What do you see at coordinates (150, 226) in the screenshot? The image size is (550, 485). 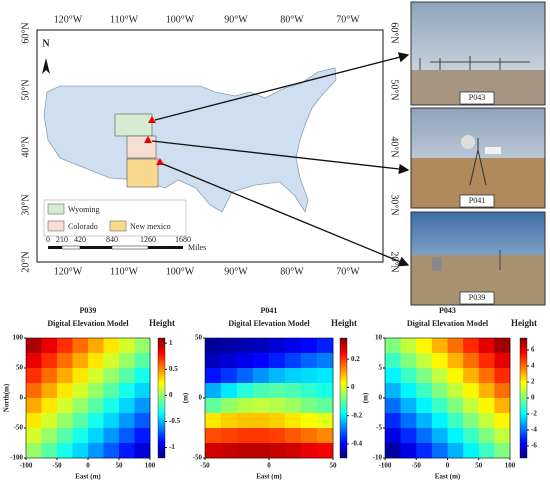 I see `legend-label: New mexico` at bounding box center [150, 226].